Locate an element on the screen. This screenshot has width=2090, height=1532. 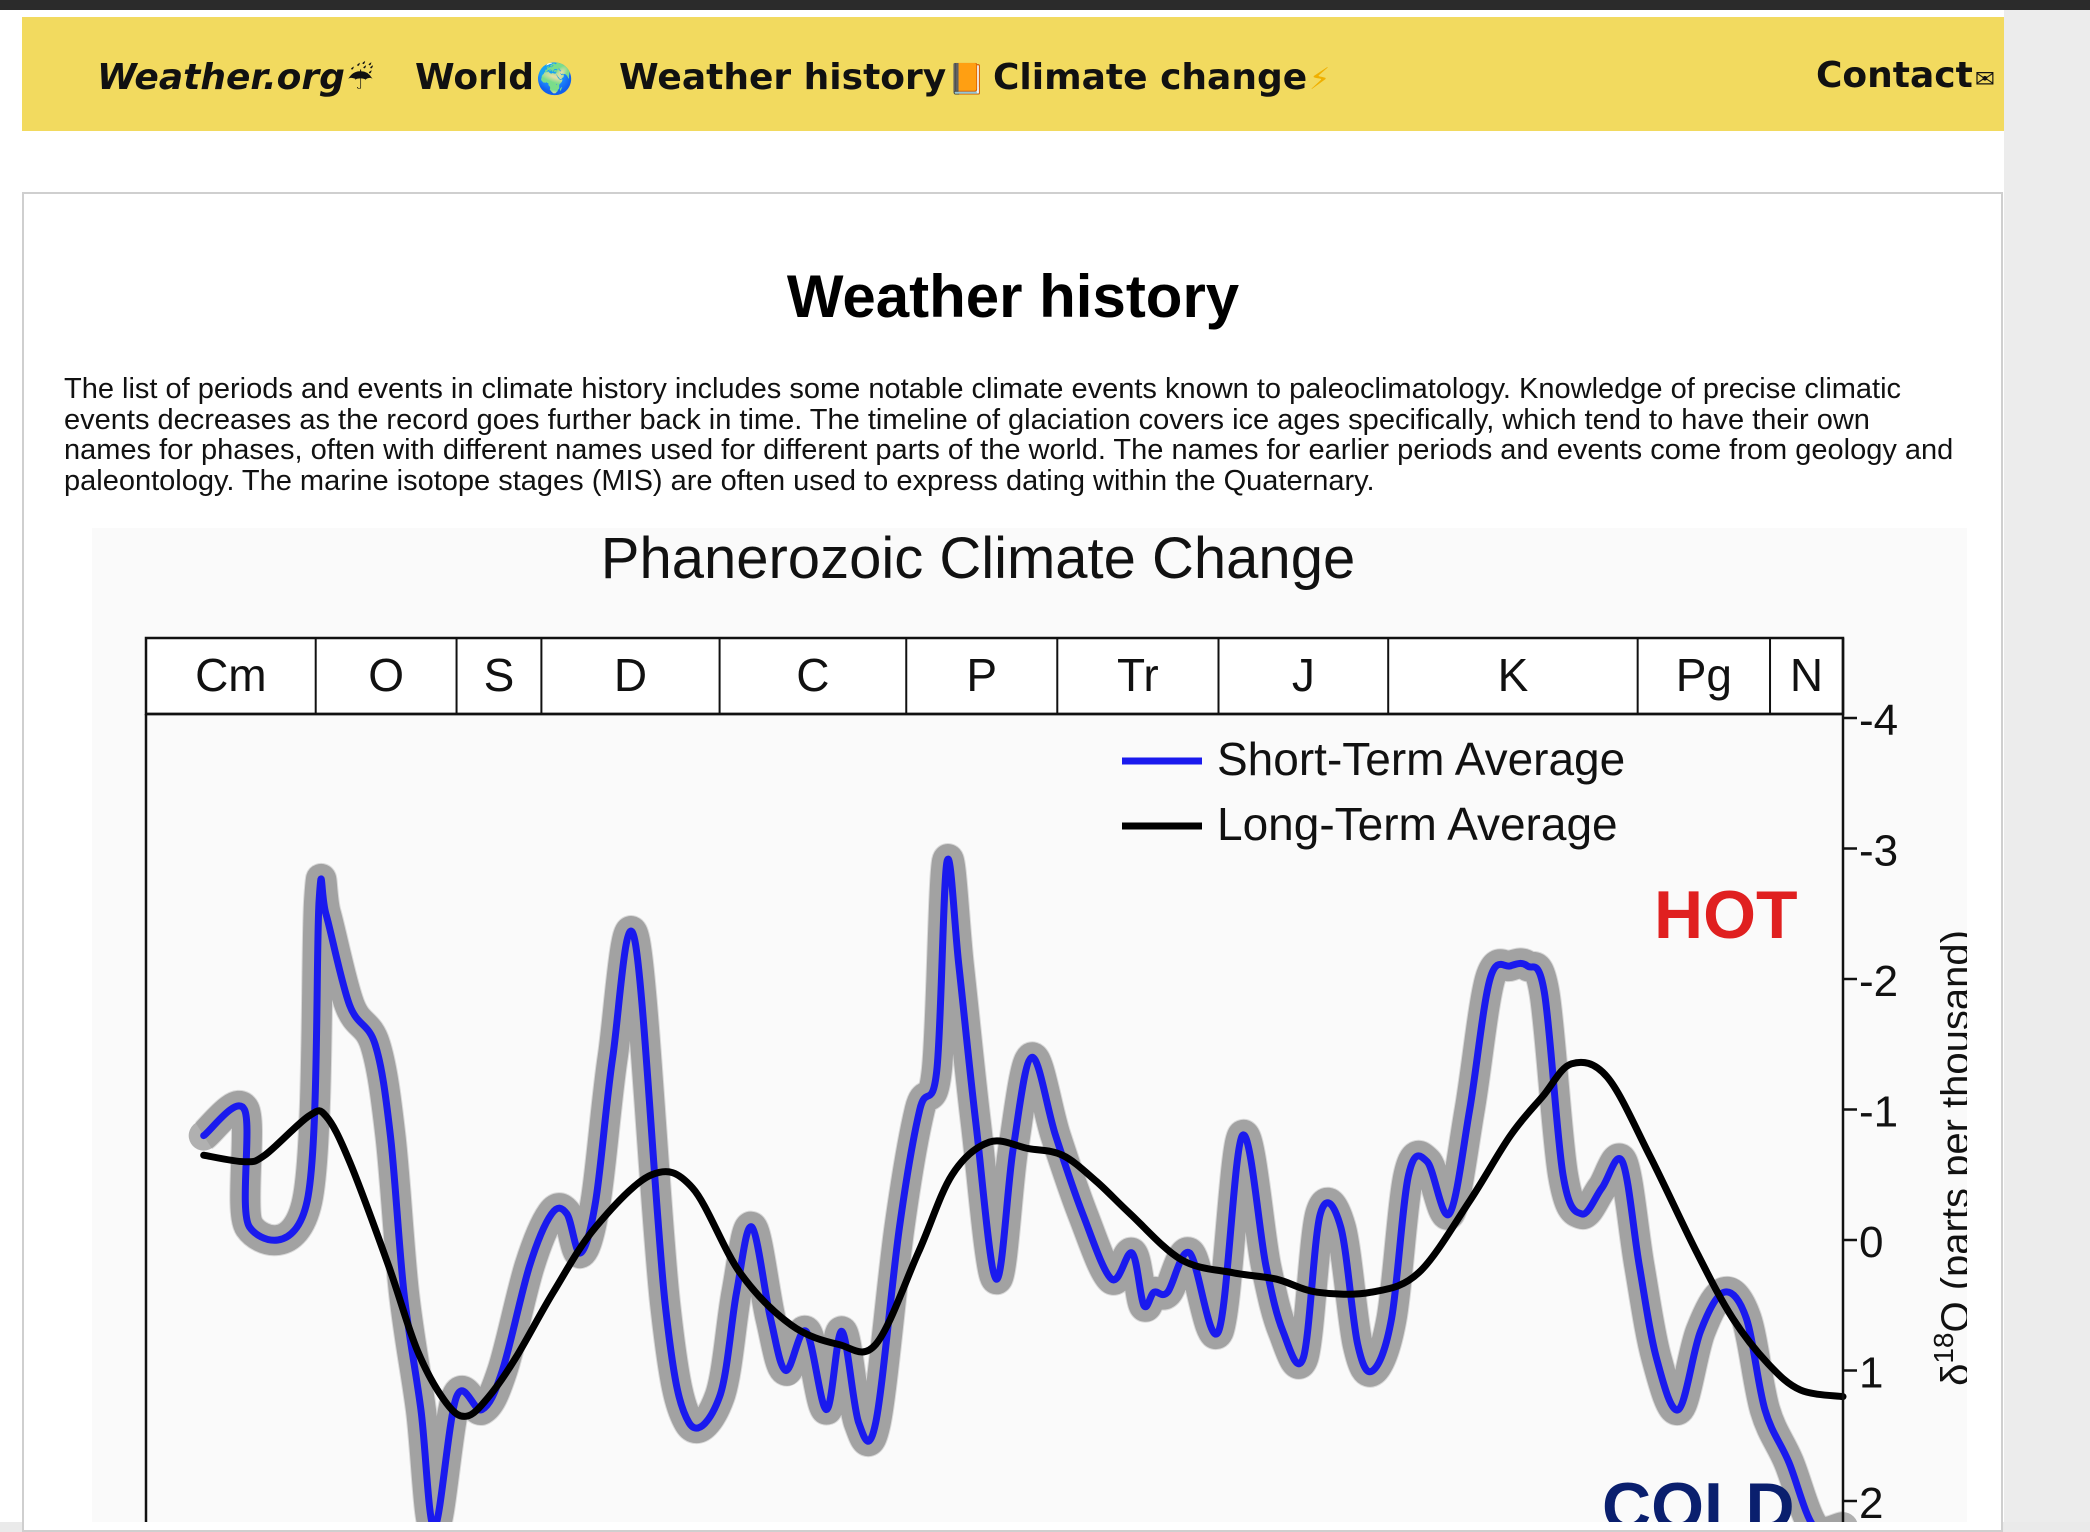
period-label: Cm is located at coordinates (231, 675).